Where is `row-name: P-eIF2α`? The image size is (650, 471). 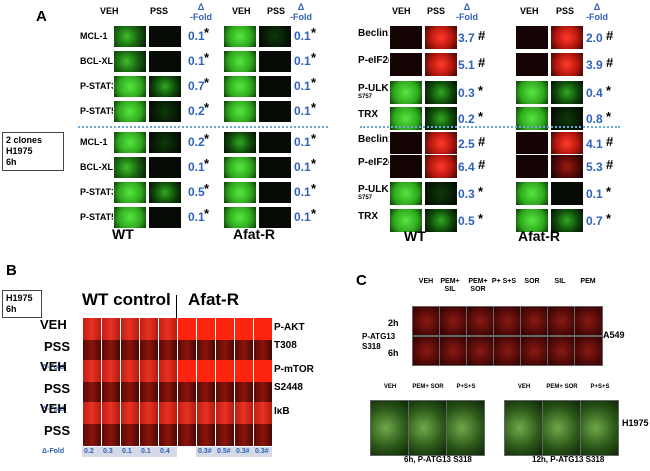
row-name: P-eIF2α is located at coordinates (376, 60).